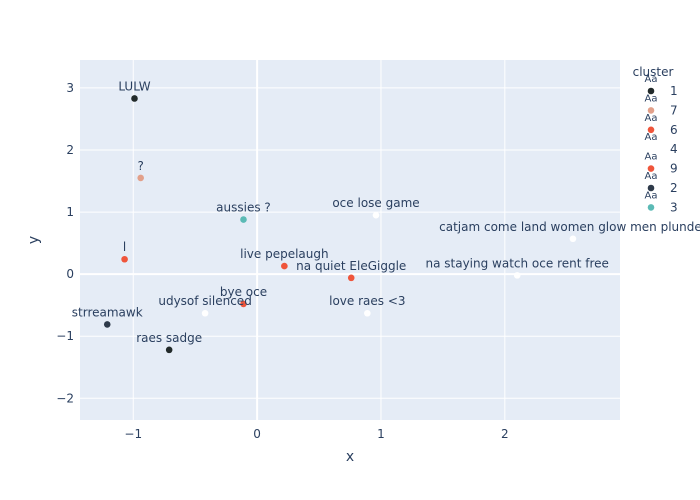 The image size is (700, 500). What do you see at coordinates (674, 169) in the screenshot?
I see `legend-entry-label: 9` at bounding box center [674, 169].